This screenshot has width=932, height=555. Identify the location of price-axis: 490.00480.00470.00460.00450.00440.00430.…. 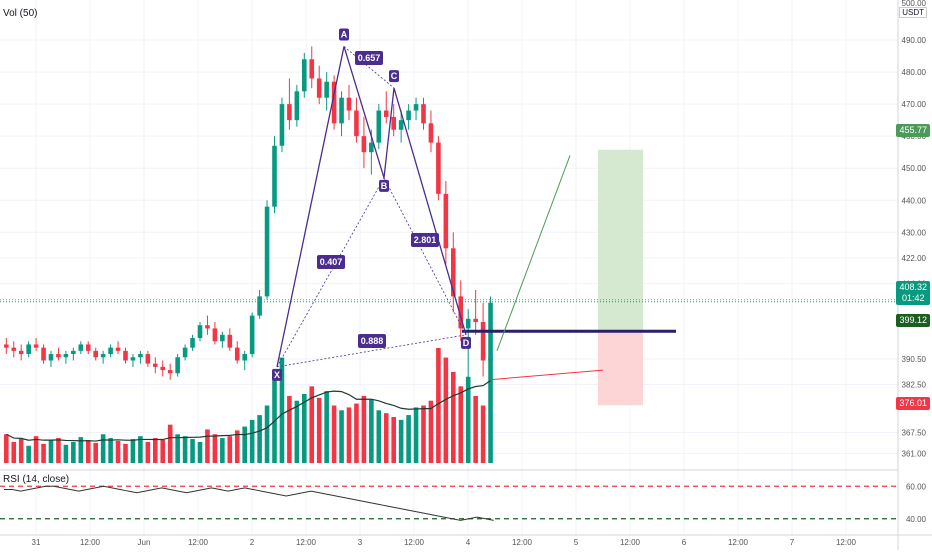
(912, 275).